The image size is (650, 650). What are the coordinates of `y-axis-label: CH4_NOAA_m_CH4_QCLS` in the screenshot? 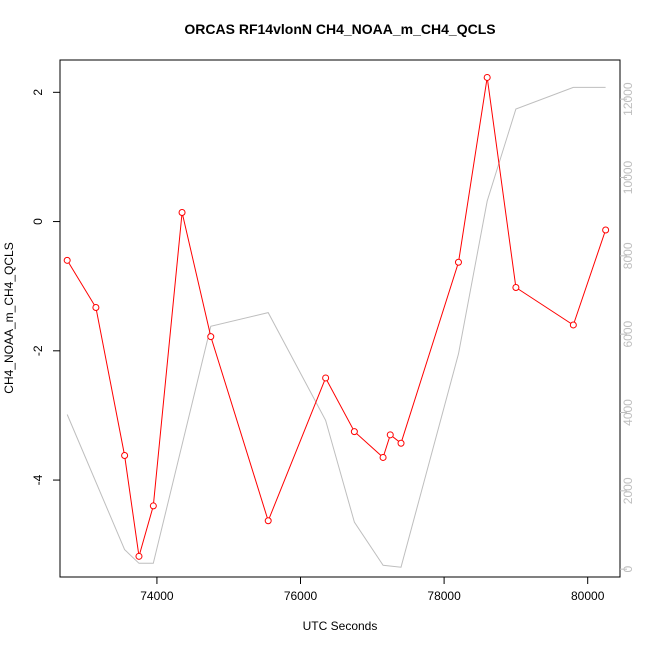 It's located at (9, 317).